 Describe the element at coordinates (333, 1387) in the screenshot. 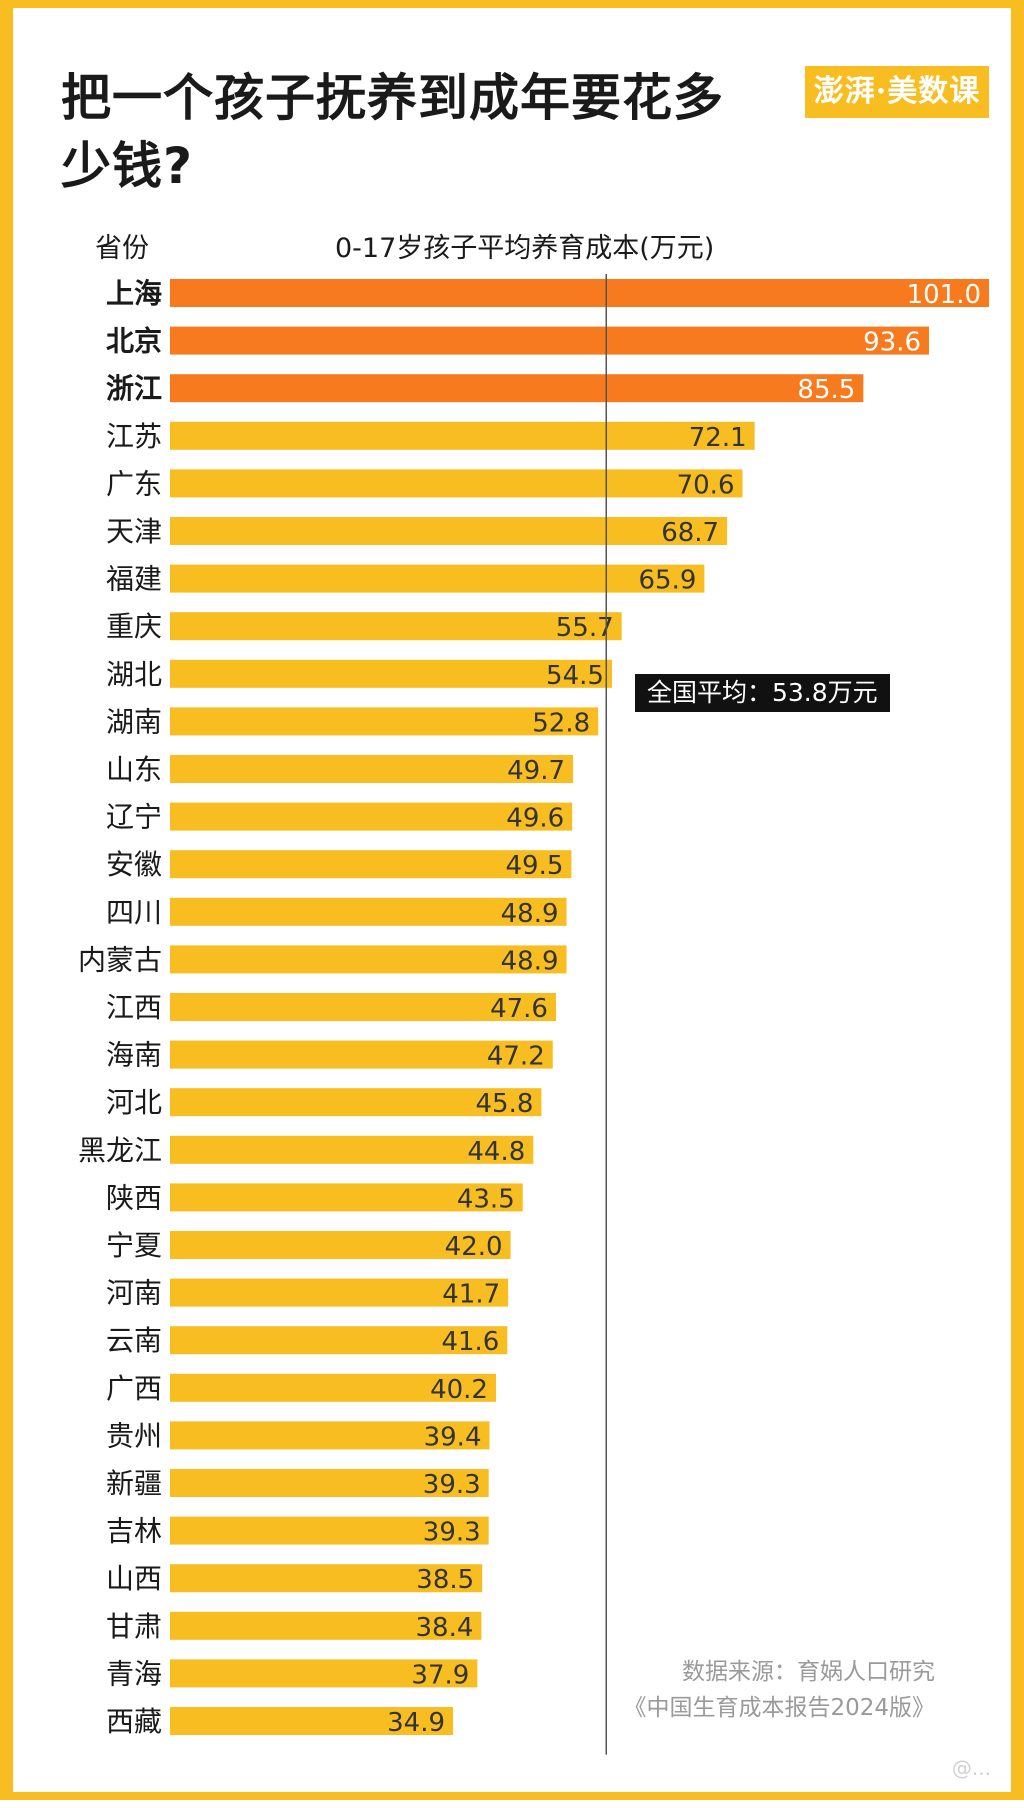

I see `bar-广西` at that location.